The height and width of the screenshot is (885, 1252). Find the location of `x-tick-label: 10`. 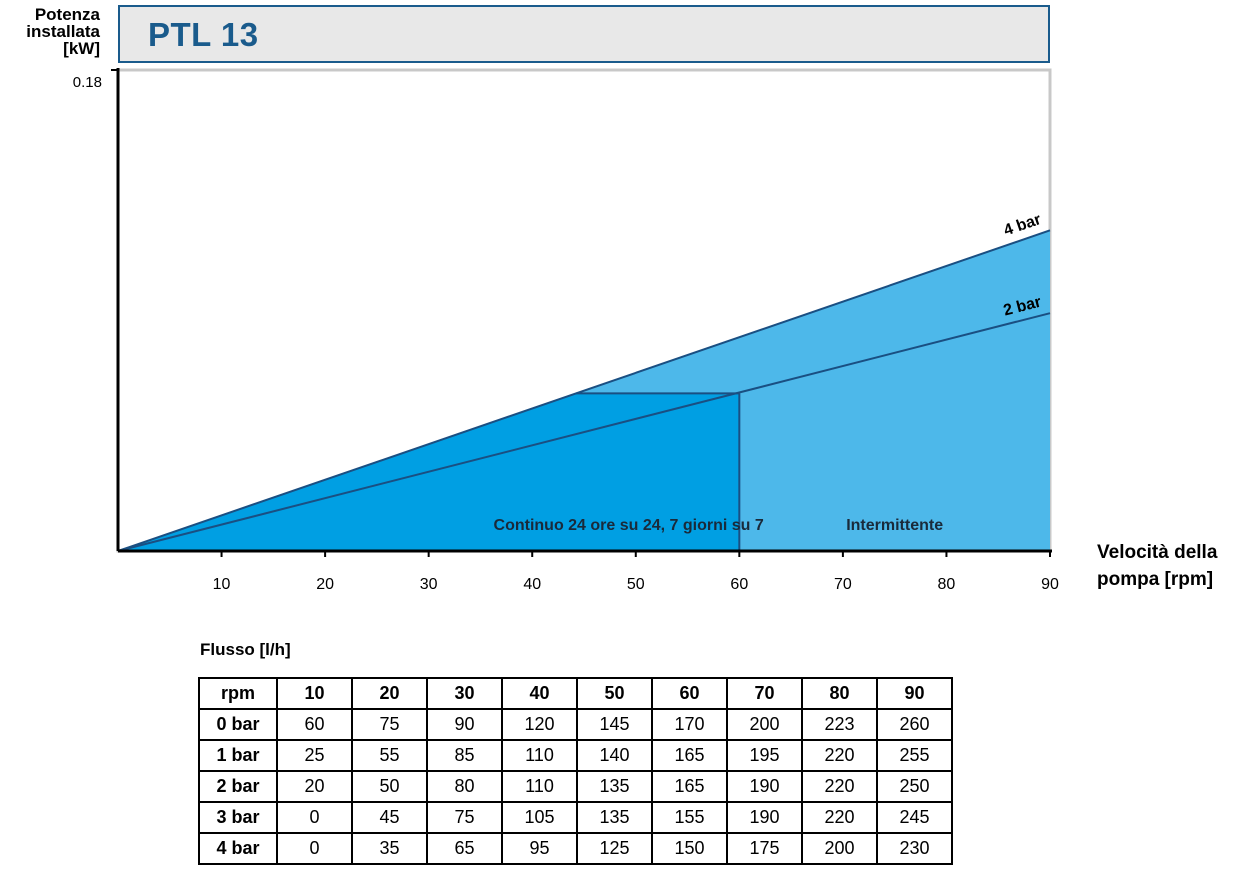

x-tick-label: 10 is located at coordinates (222, 584).